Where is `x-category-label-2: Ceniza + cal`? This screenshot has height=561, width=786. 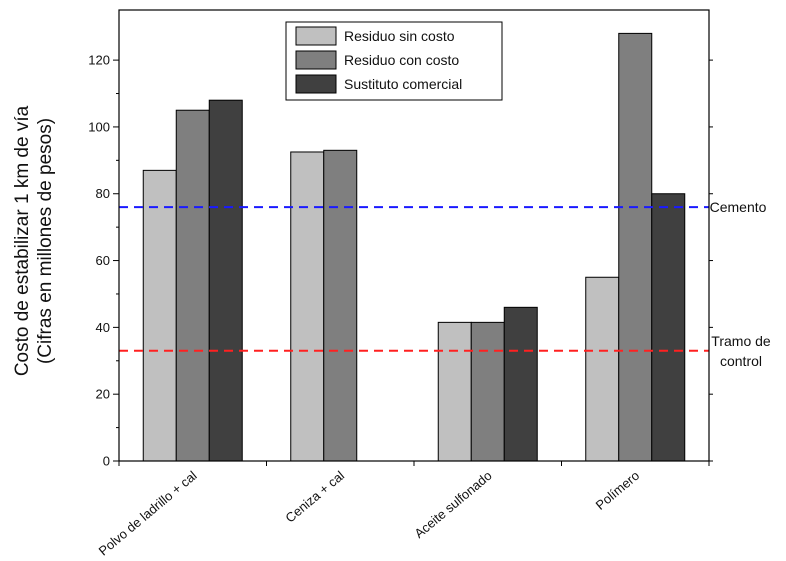
x-category-label-2: Ceniza + cal is located at coordinates (314, 497).